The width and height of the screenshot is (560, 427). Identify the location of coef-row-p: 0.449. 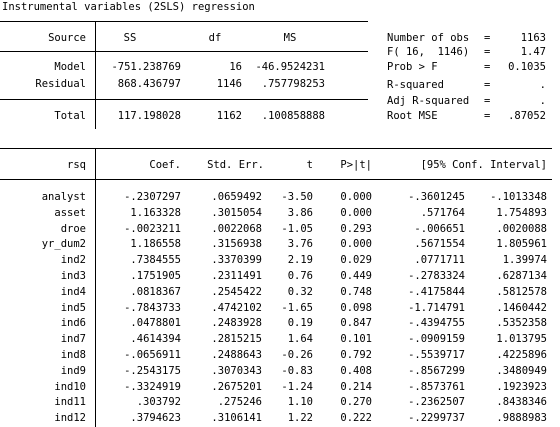
(356, 276).